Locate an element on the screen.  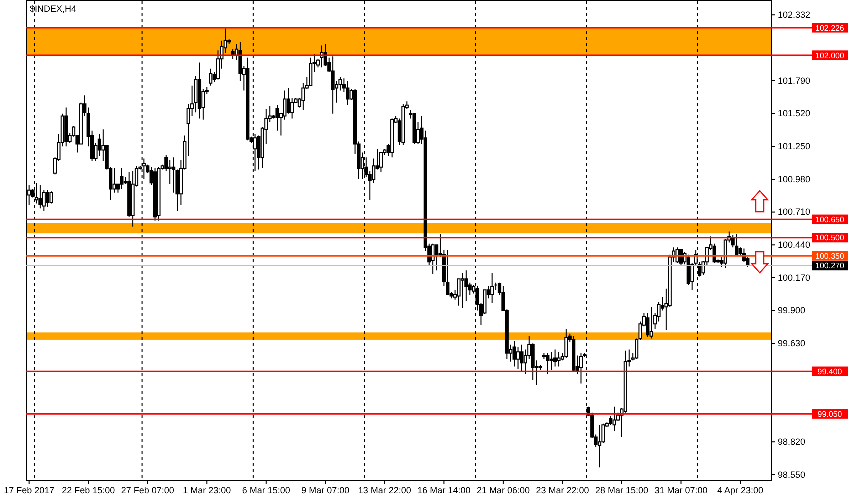
ref-line-label: 100.350 is located at coordinates (831, 256).